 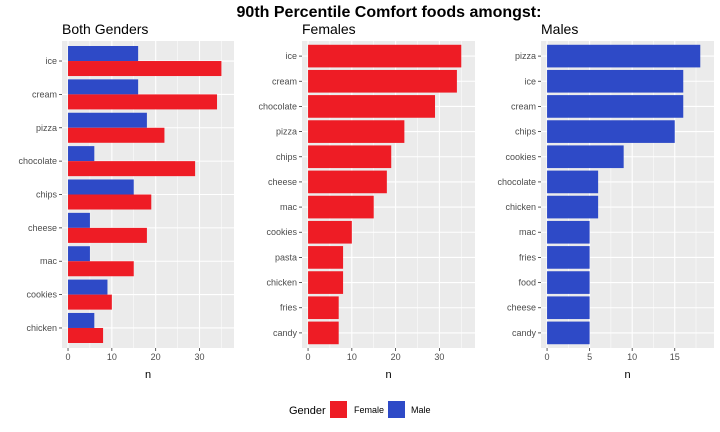 I want to click on legend-swatch-female, so click(x=338, y=409).